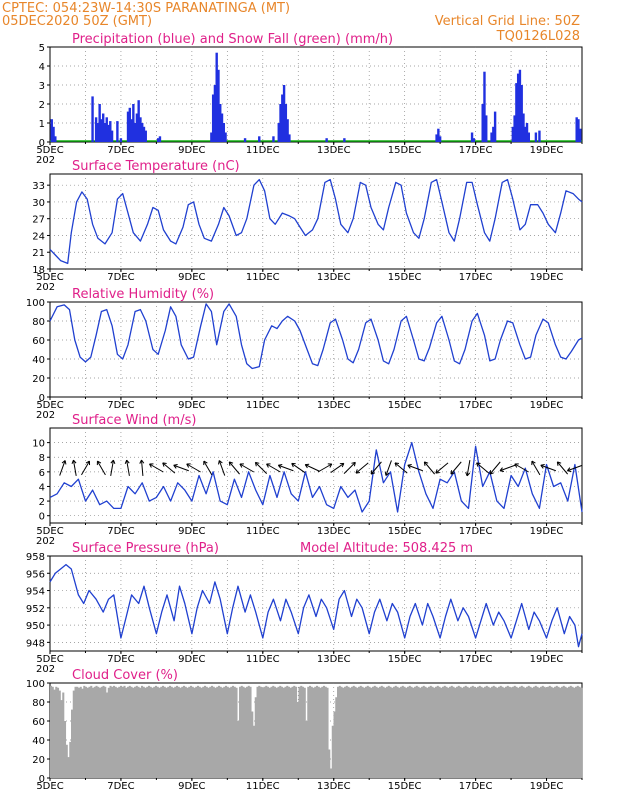 Image resolution: width=618 pixels, height=800 pixels. What do you see at coordinates (35, 643) in the screenshot?
I see `y-tick-label: 948` at bounding box center [35, 643].